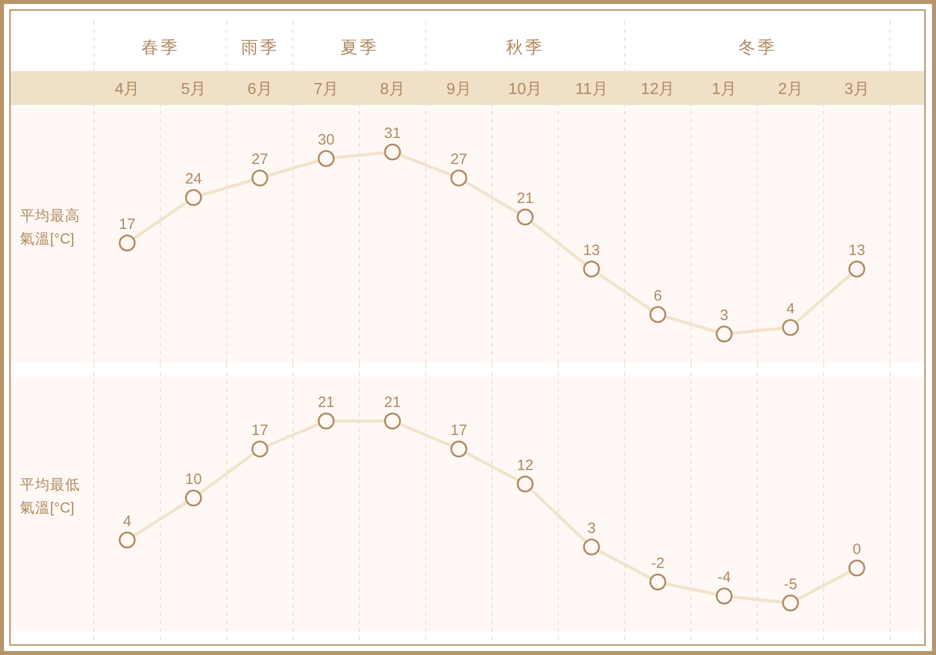 The height and width of the screenshot is (655, 936). What do you see at coordinates (591, 89) in the screenshot?
I see `x-tick-label: 11月` at bounding box center [591, 89].